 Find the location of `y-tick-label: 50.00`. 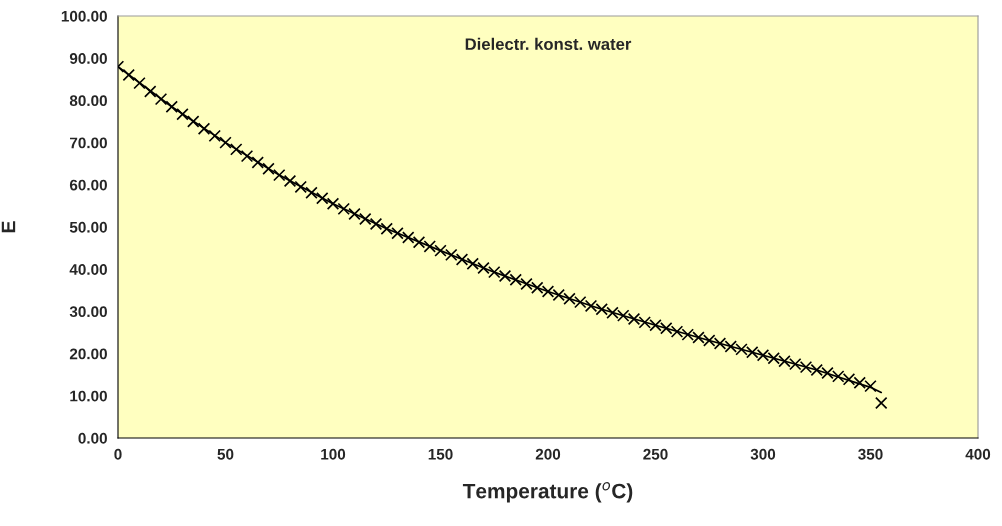

y-tick-label: 50.00 is located at coordinates (88, 227).